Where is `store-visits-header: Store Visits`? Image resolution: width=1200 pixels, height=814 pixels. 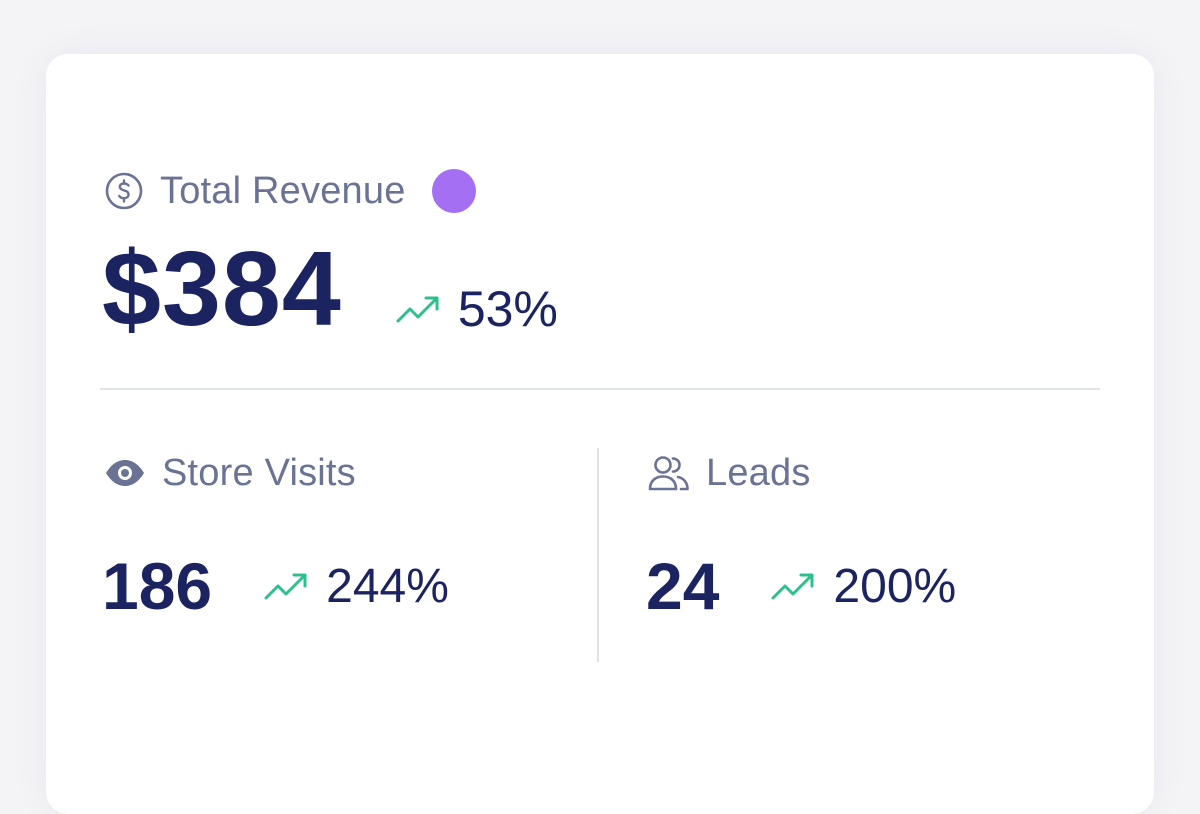
store-visits-header: Store Visits is located at coordinates (230, 473).